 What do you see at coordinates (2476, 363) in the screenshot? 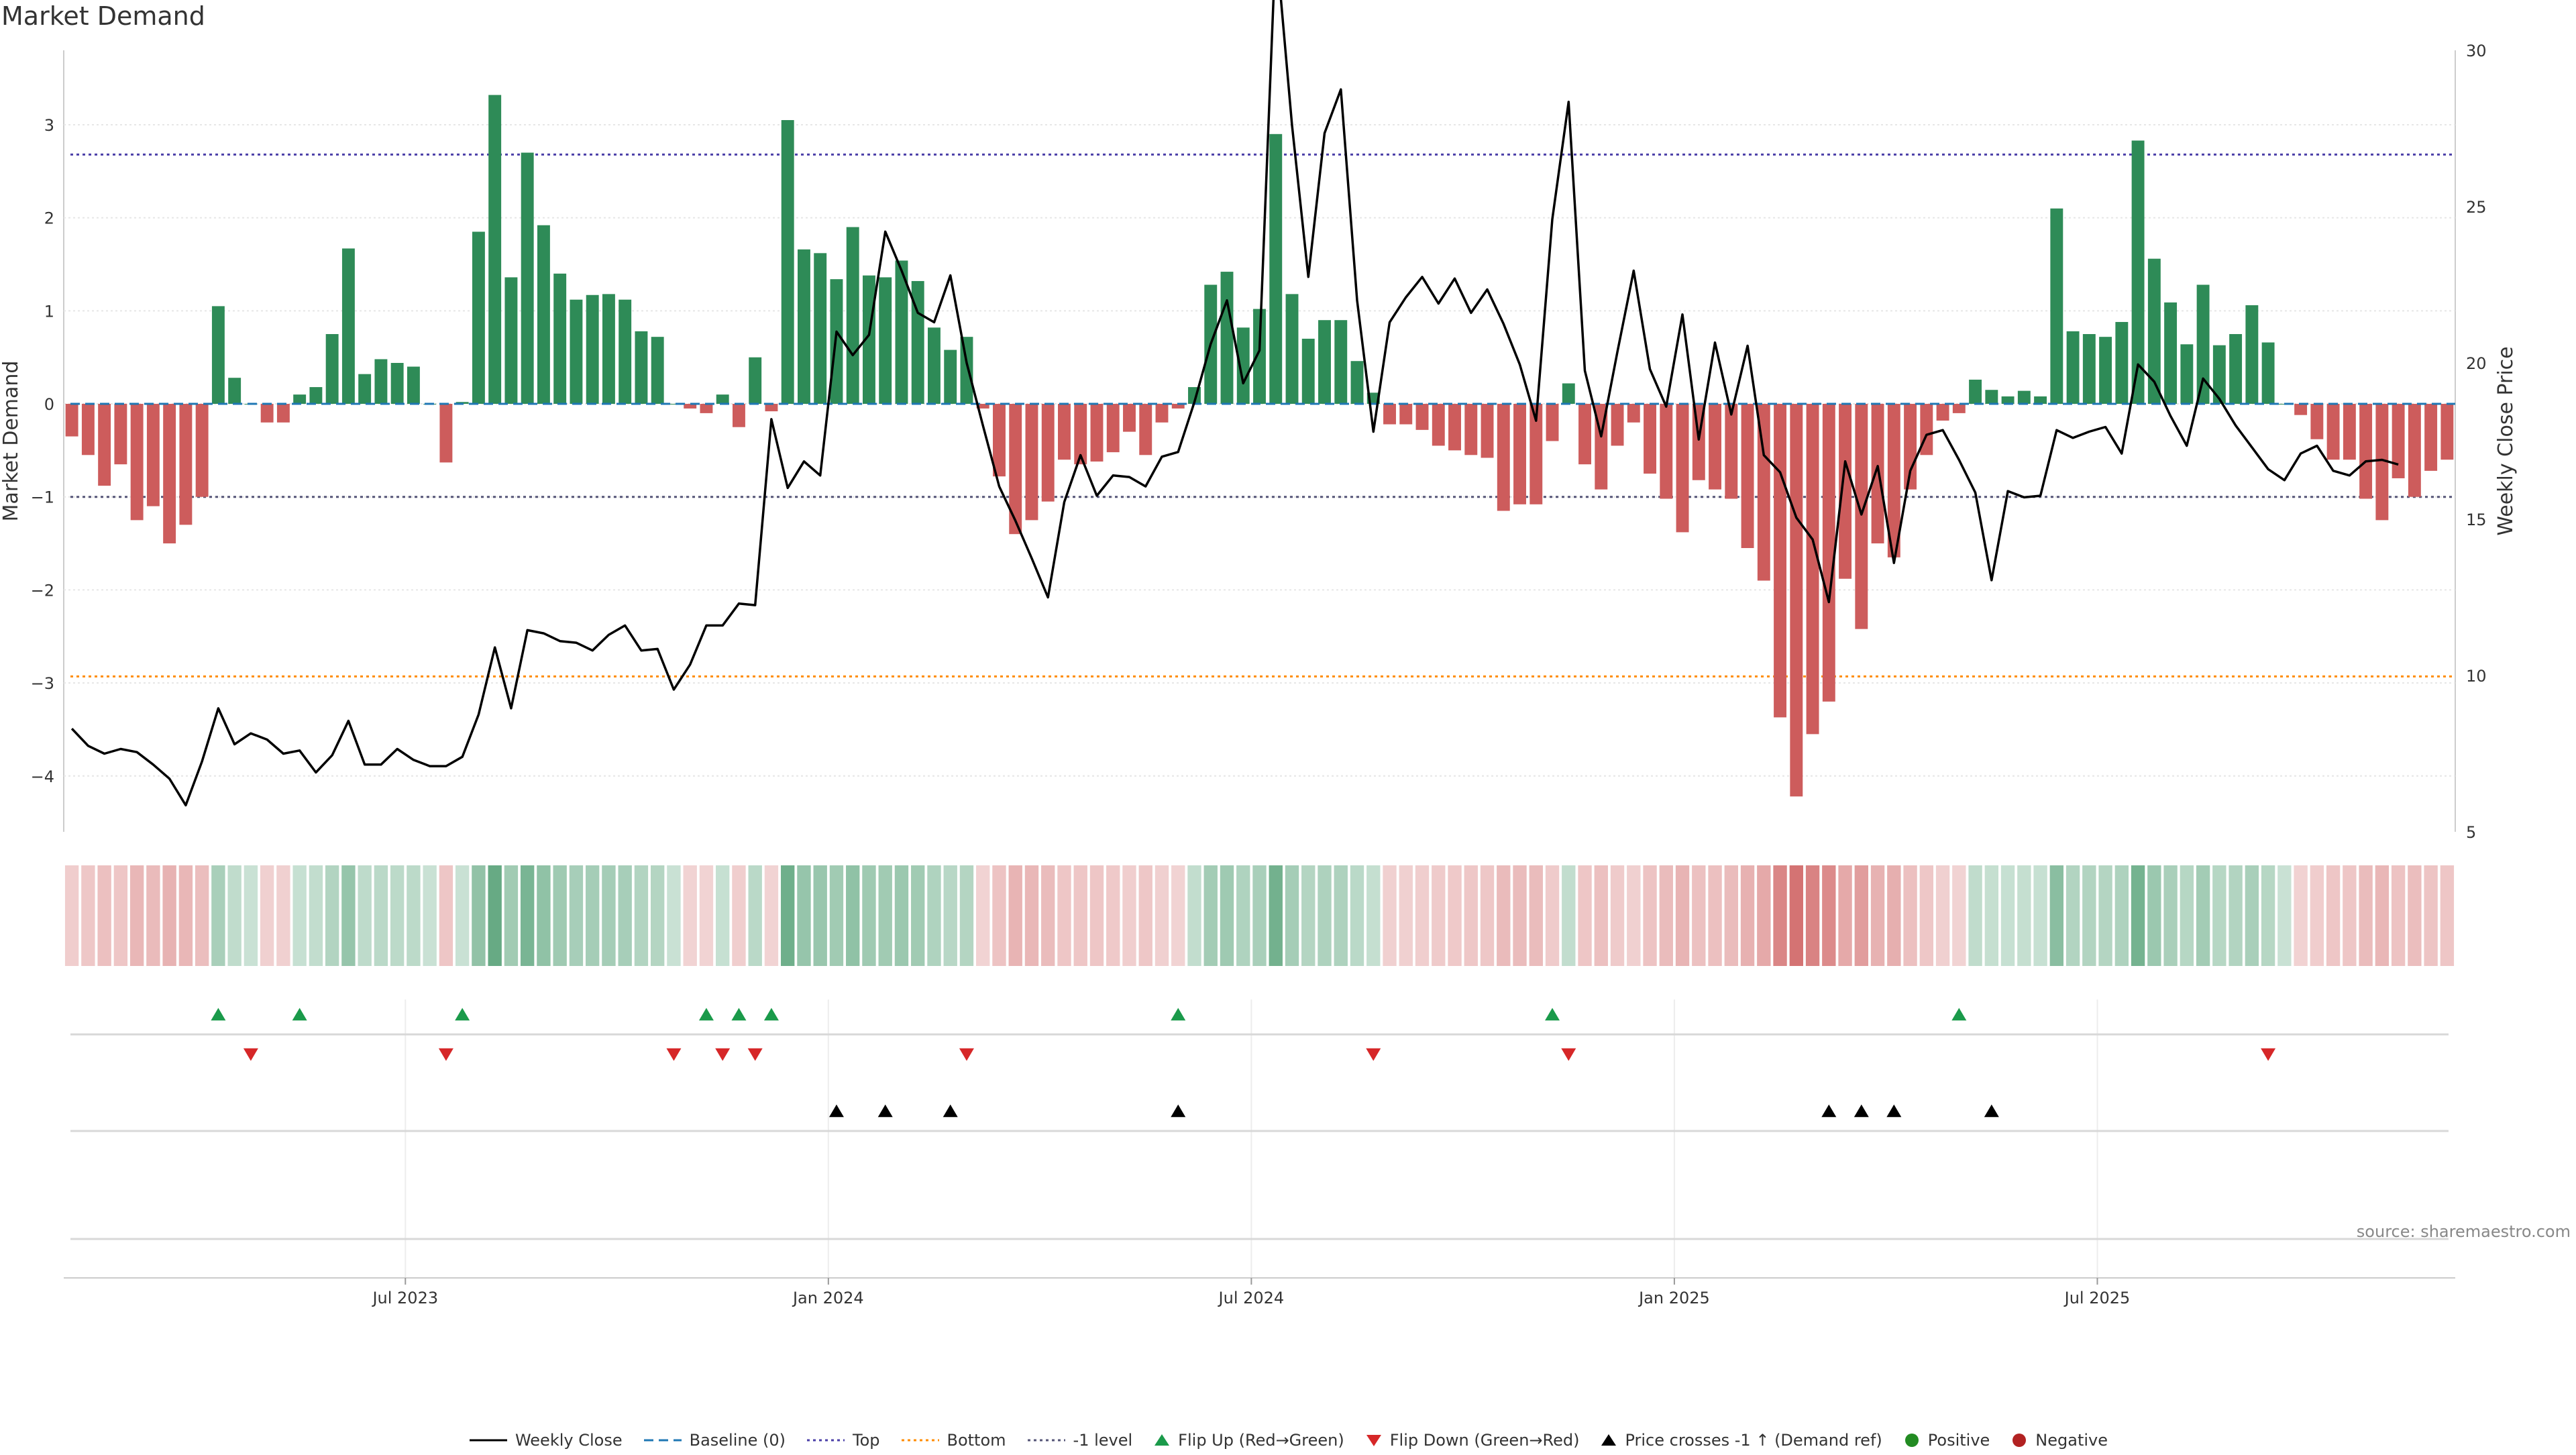
I see `y2-tick-label: 20` at bounding box center [2476, 363].